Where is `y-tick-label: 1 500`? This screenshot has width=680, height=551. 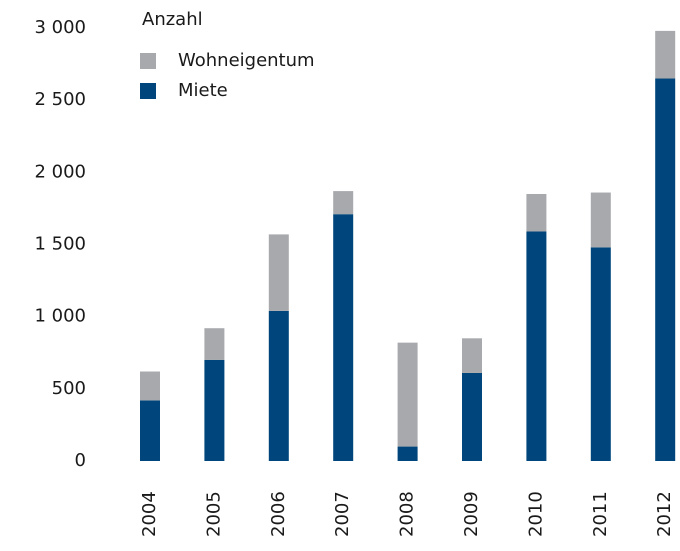
y-tick-label: 1 500 is located at coordinates (60, 244).